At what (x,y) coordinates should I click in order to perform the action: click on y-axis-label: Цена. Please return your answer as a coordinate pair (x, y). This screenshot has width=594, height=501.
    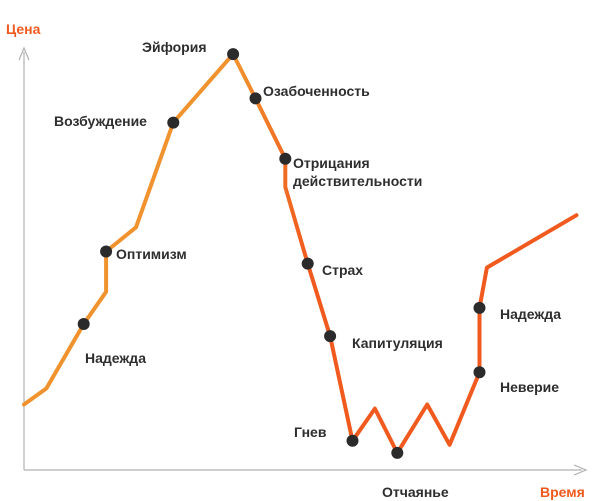
    Looking at the image, I should click on (23, 29).